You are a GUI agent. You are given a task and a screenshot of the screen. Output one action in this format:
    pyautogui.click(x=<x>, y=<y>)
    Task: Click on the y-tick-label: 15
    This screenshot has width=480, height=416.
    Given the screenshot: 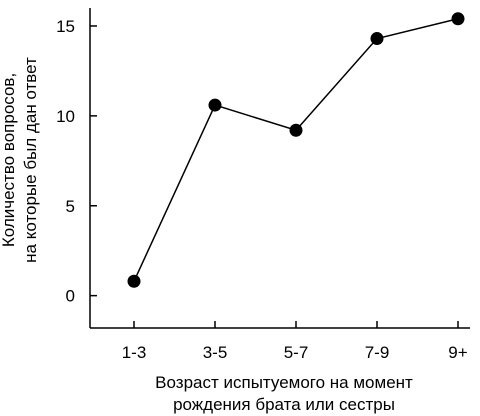 What is the action you would take?
    pyautogui.click(x=65, y=26)
    